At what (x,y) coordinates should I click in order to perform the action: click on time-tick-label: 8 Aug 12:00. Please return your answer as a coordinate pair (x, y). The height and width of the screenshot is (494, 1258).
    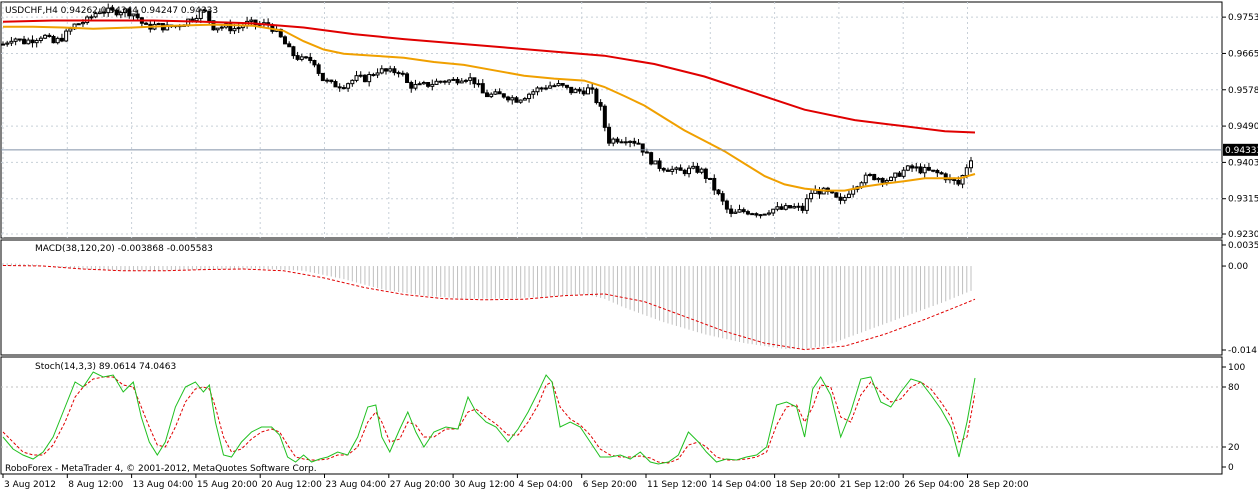
    Looking at the image, I should click on (95, 485).